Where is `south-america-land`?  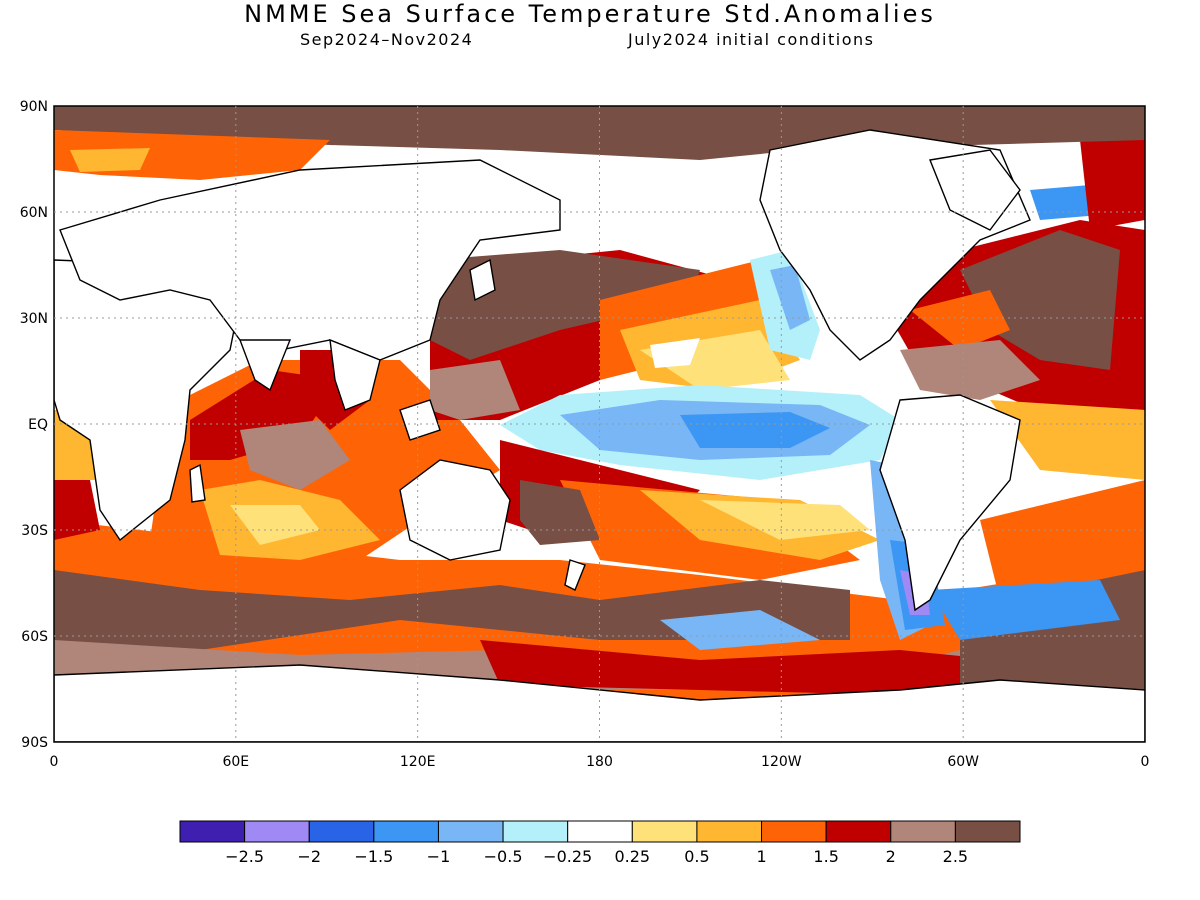 south-america-land is located at coordinates (950, 503).